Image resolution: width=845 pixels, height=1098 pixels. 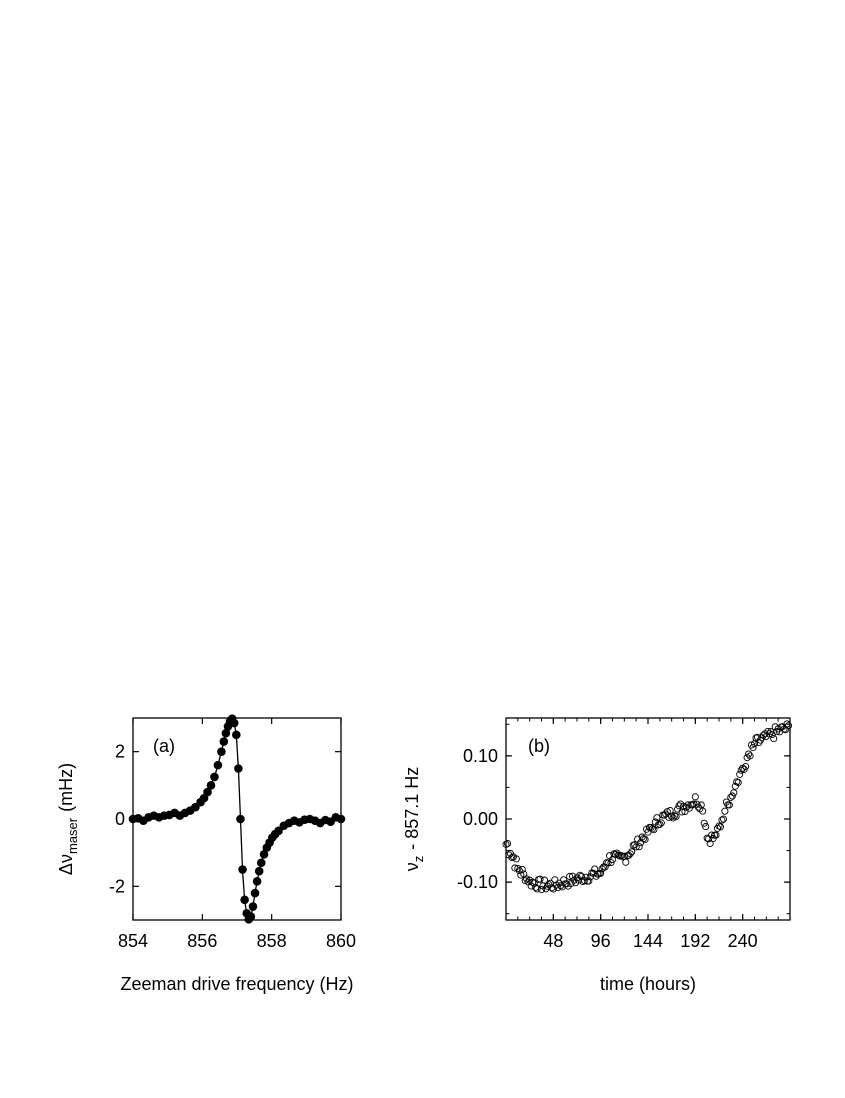 What do you see at coordinates (648, 941) in the screenshot?
I see `x-tick-label: 144` at bounding box center [648, 941].